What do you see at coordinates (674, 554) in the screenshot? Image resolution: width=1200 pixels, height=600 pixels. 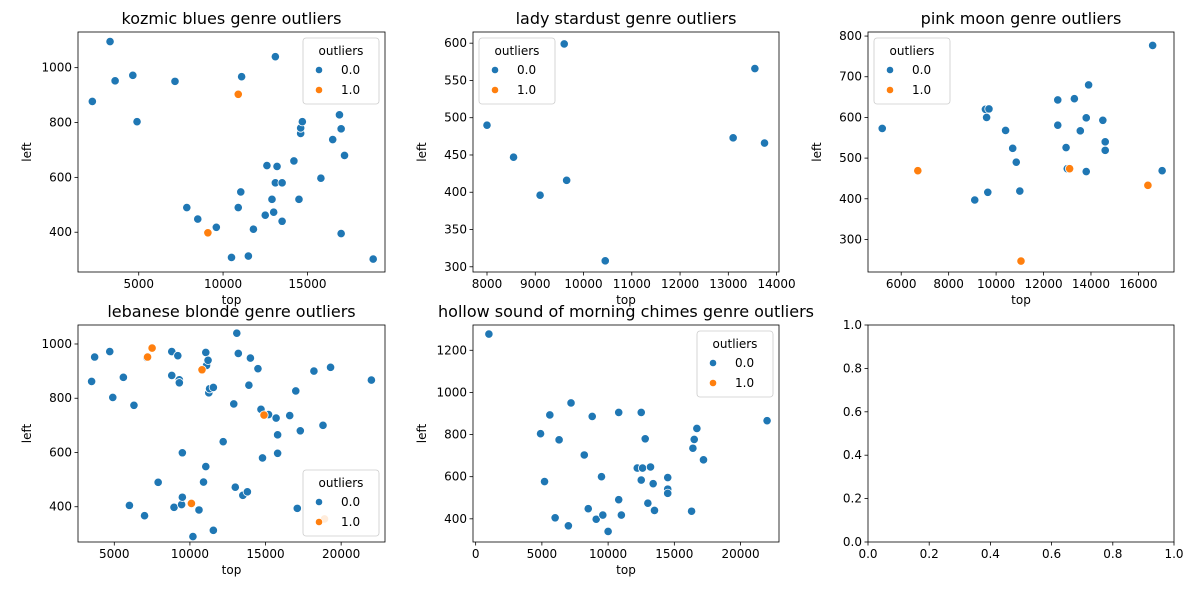 I see `x-tick-label: 15000` at bounding box center [674, 554].